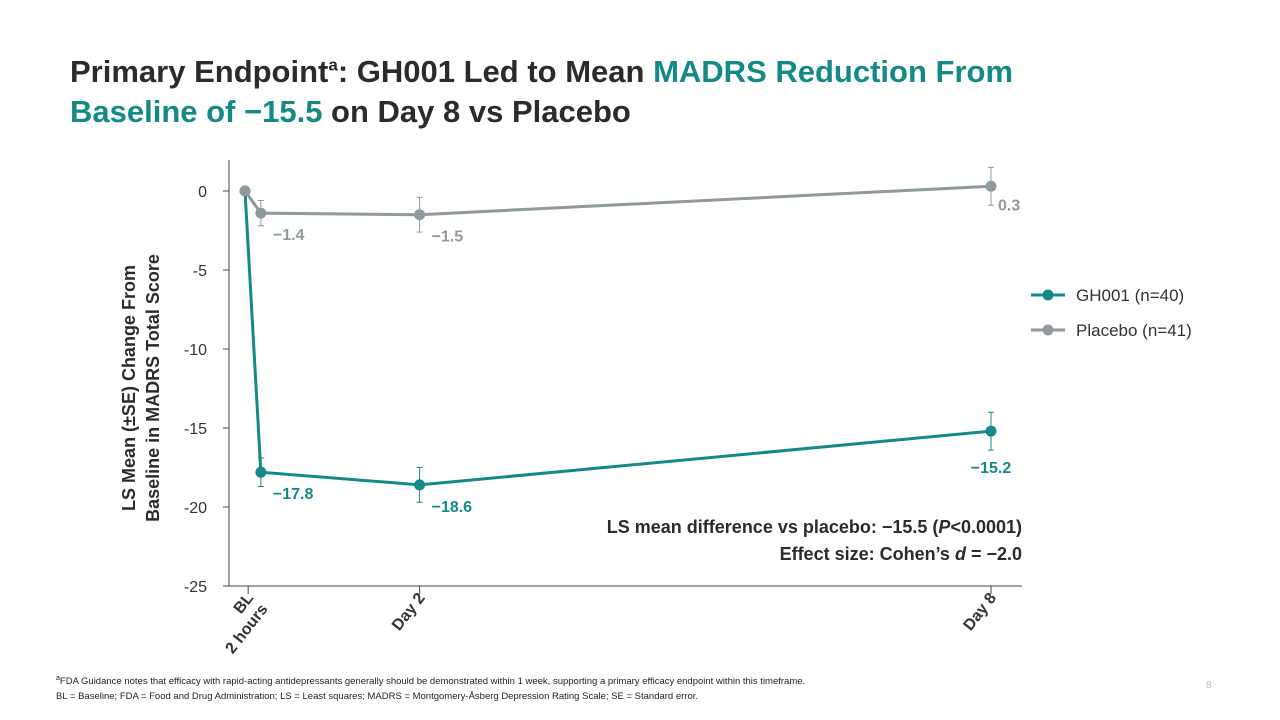 The width and height of the screenshot is (1280, 720). What do you see at coordinates (495, 71) in the screenshot?
I see `title-text-2: : GH001 Led to Mean` at bounding box center [495, 71].